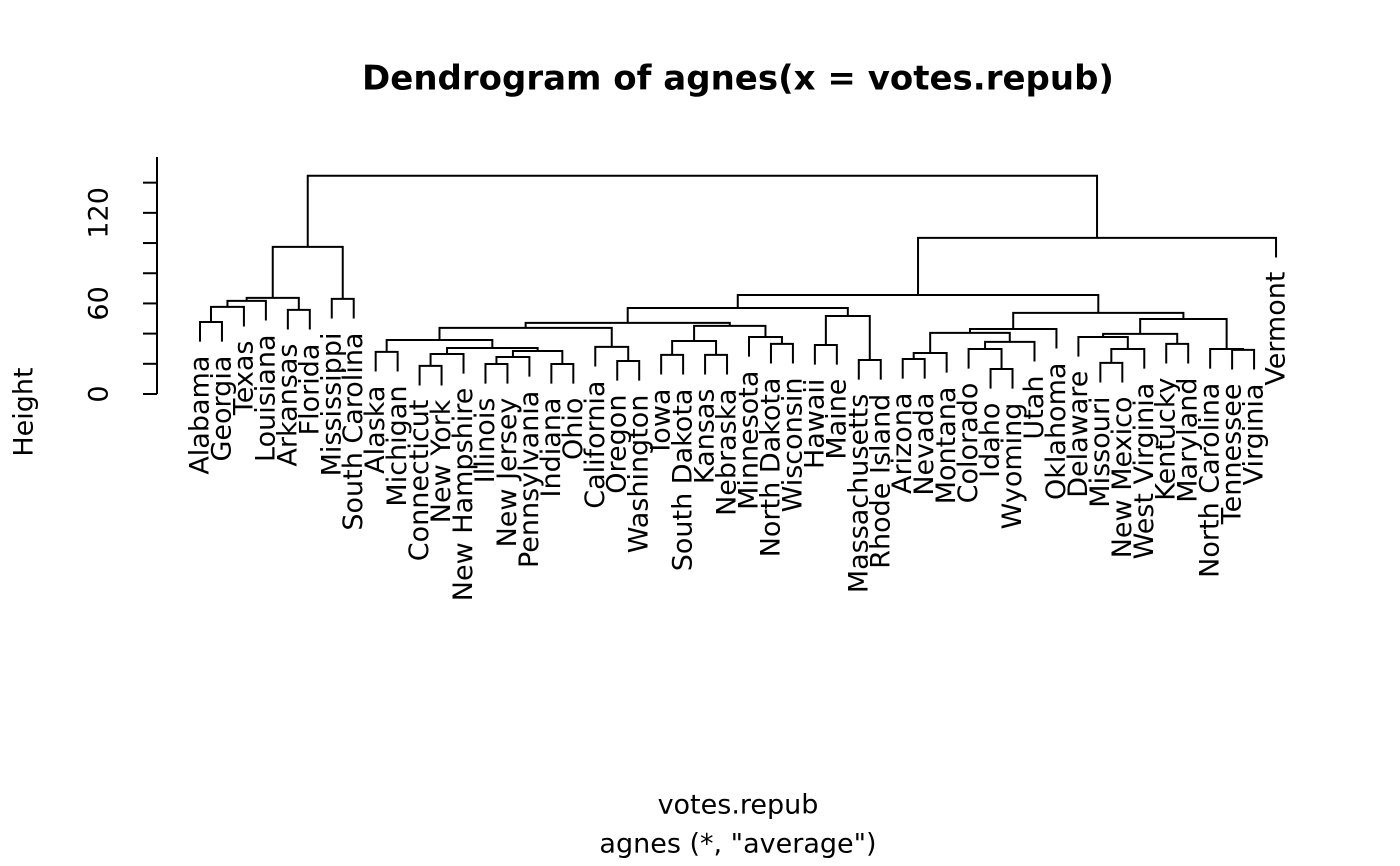  I want to click on y-tick-label: 120, so click(99, 213).